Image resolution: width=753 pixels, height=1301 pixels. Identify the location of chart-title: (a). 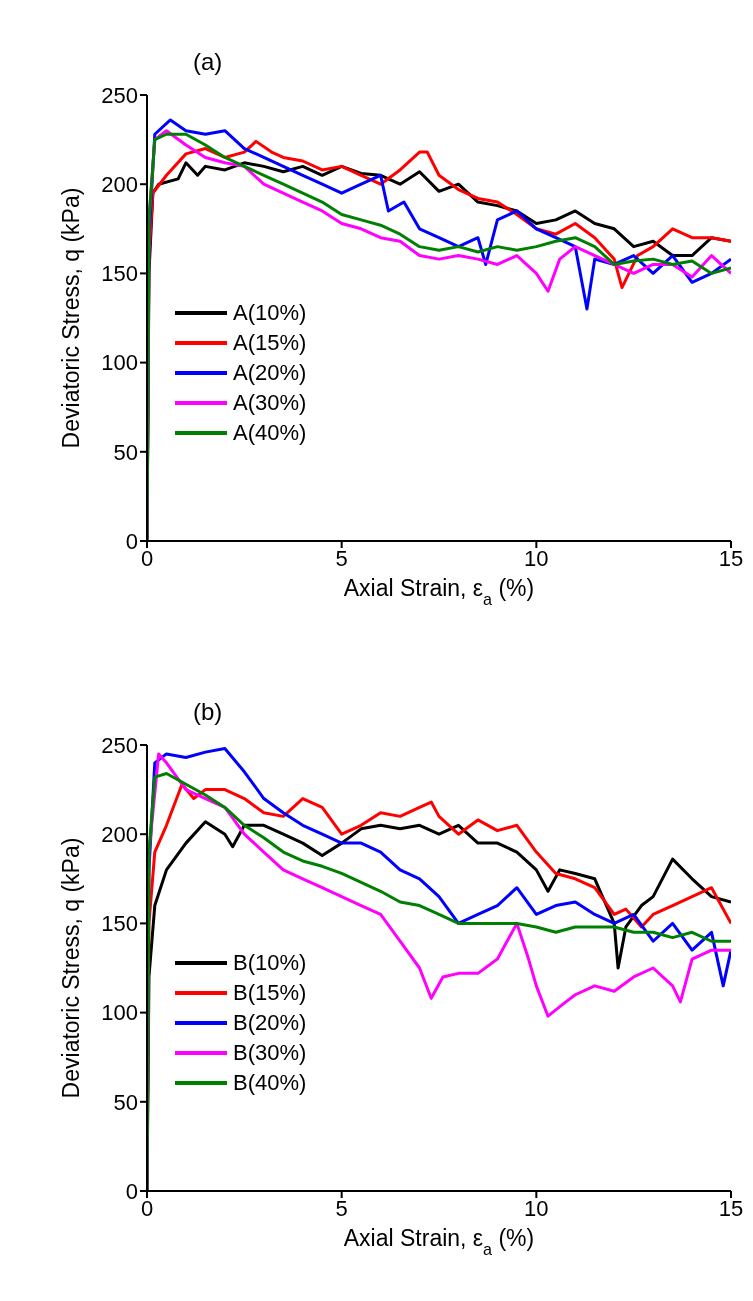
(208, 62).